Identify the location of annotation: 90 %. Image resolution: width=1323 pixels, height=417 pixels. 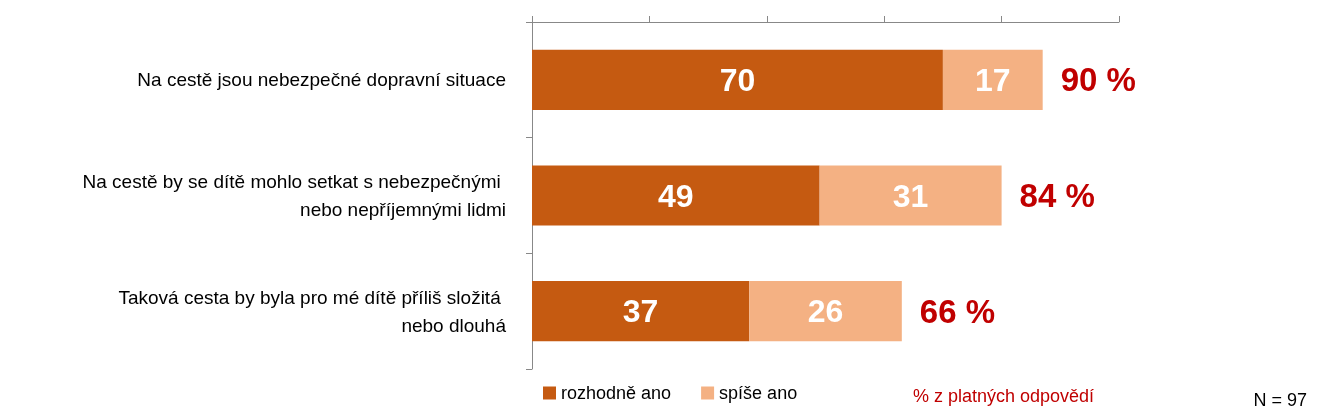
(1098, 80).